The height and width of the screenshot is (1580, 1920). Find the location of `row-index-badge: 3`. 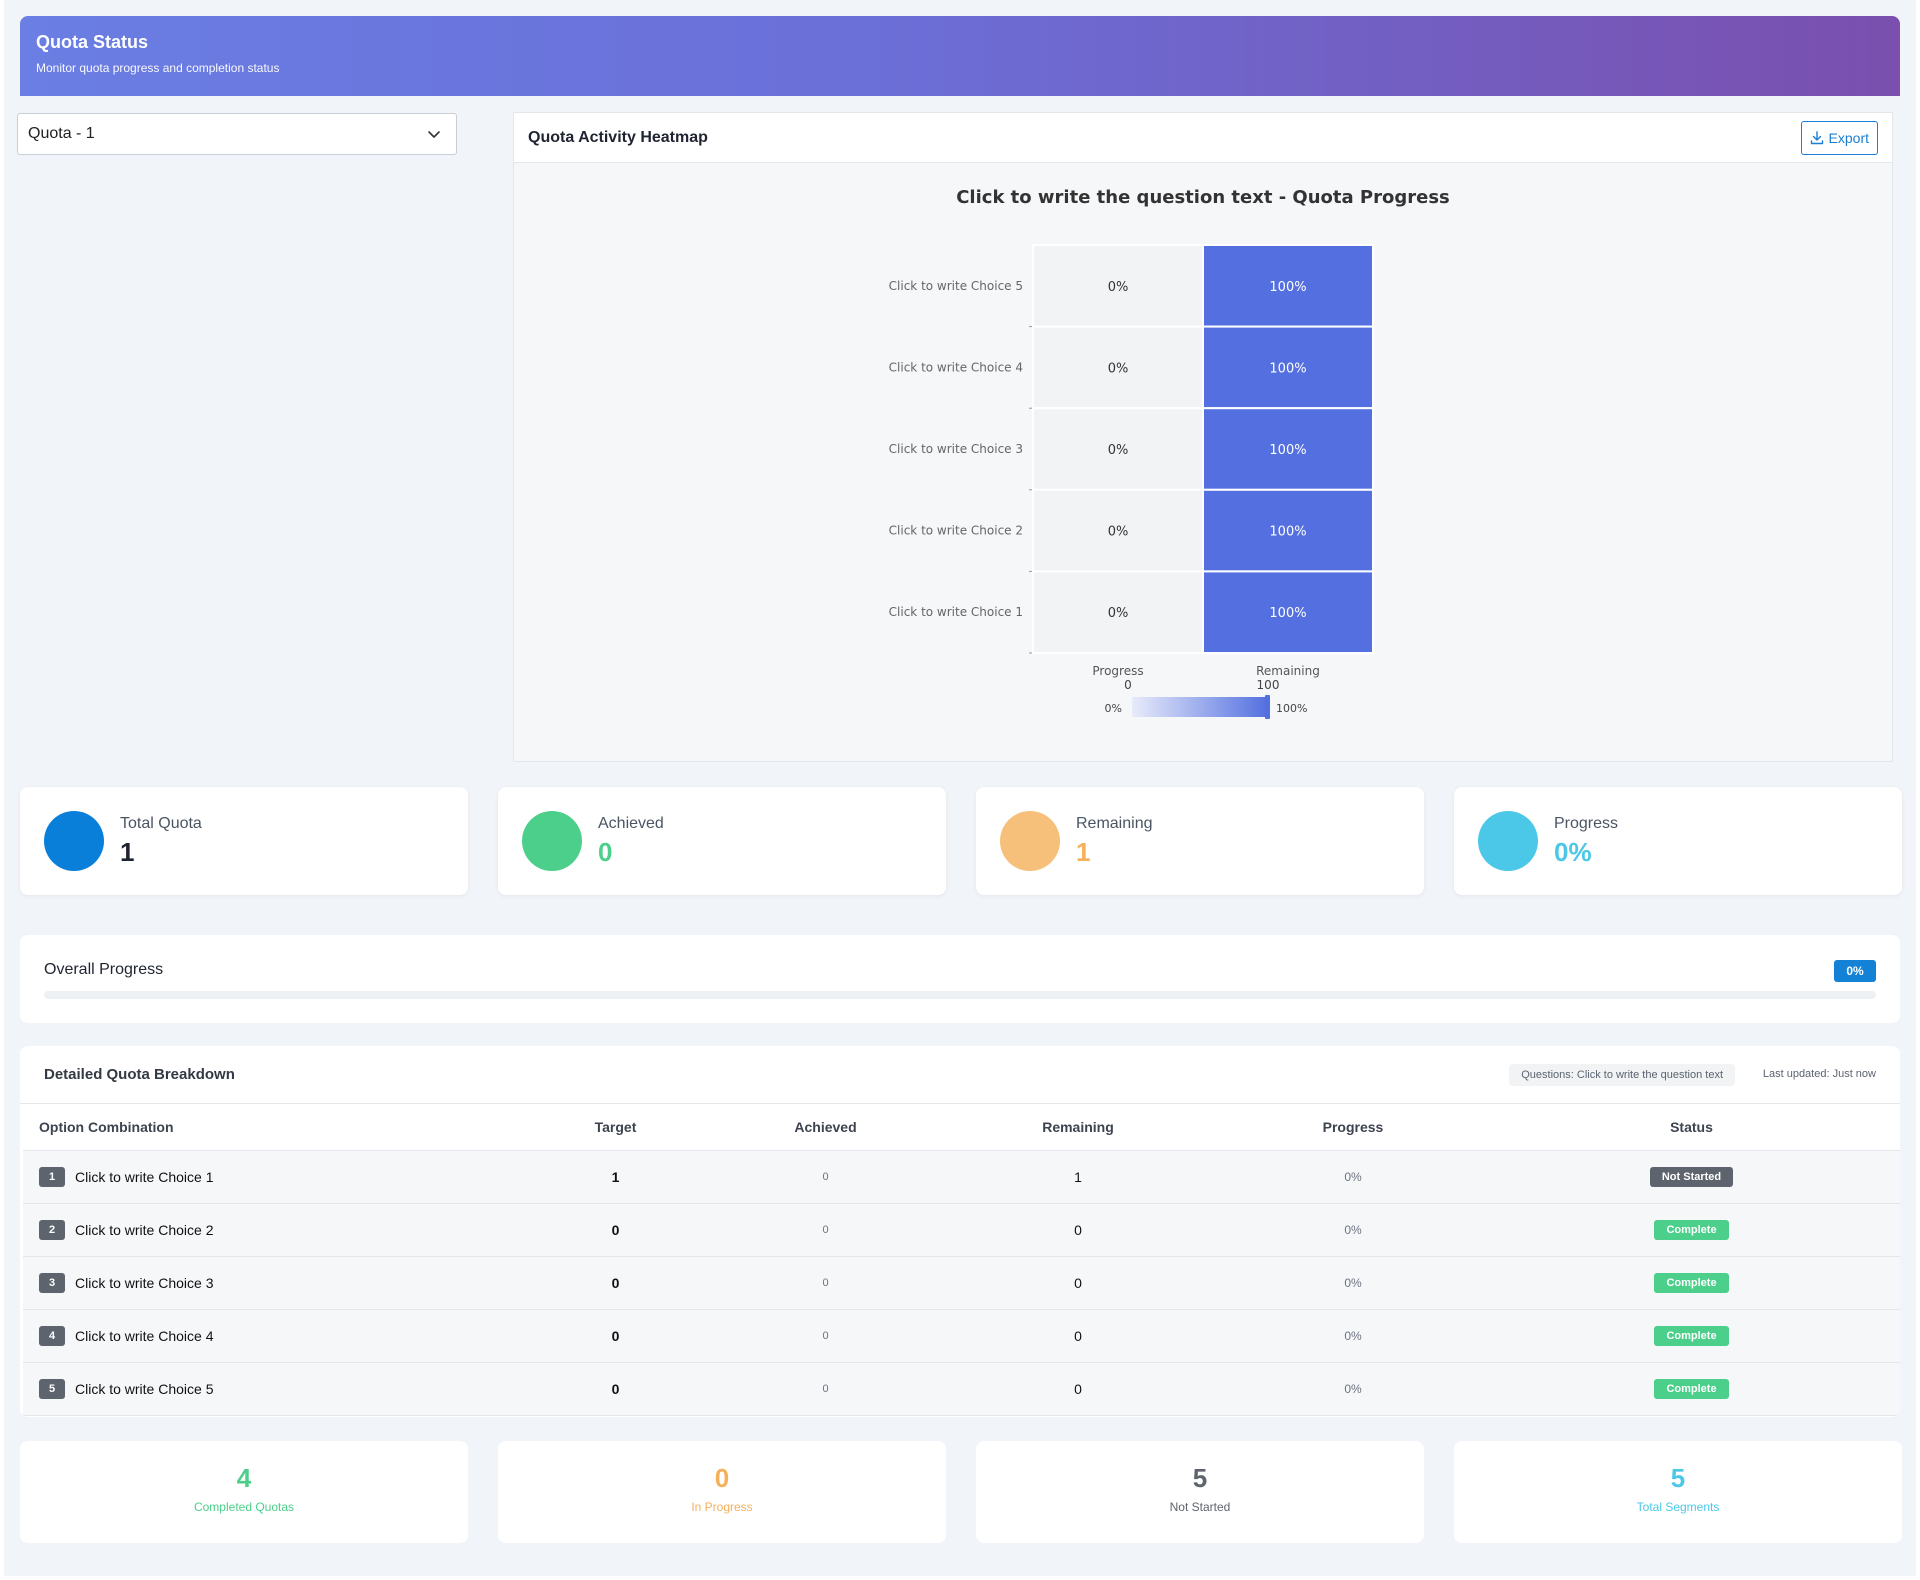

row-index-badge: 3 is located at coordinates (52, 1282).